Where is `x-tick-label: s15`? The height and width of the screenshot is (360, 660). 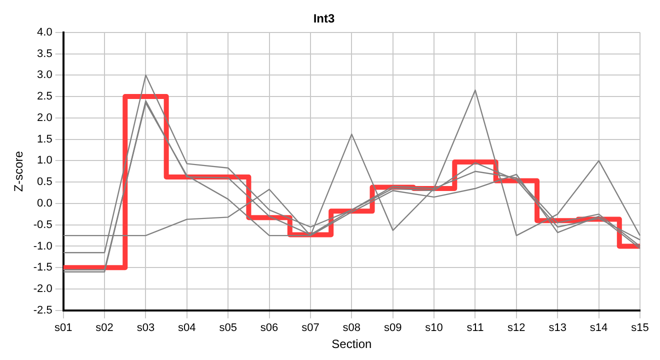
x-tick-label: s15 is located at coordinates (640, 328).